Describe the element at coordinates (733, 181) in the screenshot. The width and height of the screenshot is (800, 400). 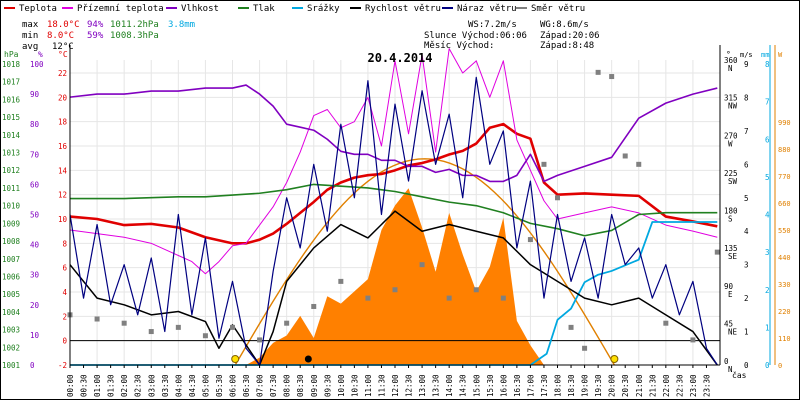
I see `tick-direction-name: SW` at that location.